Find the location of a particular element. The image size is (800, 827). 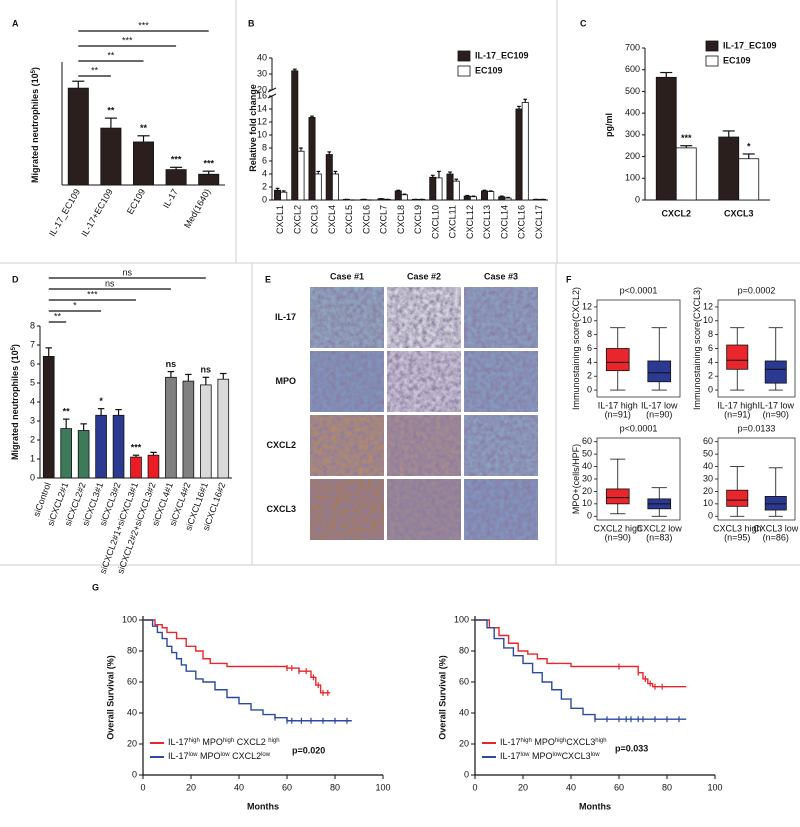

y-tick-label: 700 is located at coordinates (632, 47).